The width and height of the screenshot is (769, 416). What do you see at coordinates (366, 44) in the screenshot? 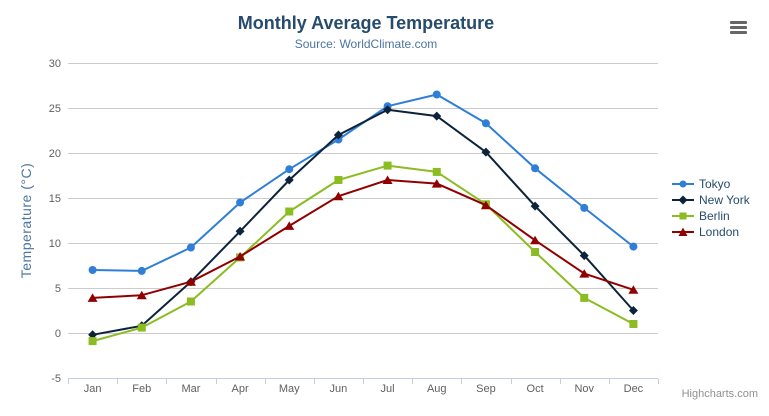
I see `chart-subtitle: Source: WorldClimate.com` at bounding box center [366, 44].